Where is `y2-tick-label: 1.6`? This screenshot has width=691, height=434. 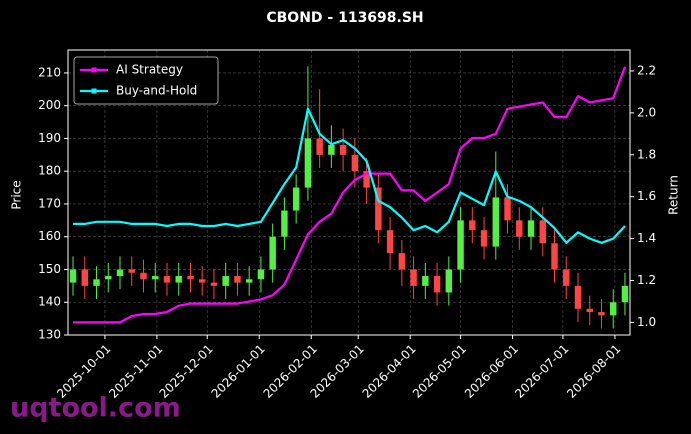
y2-tick-label: 1.6 is located at coordinates (646, 196).